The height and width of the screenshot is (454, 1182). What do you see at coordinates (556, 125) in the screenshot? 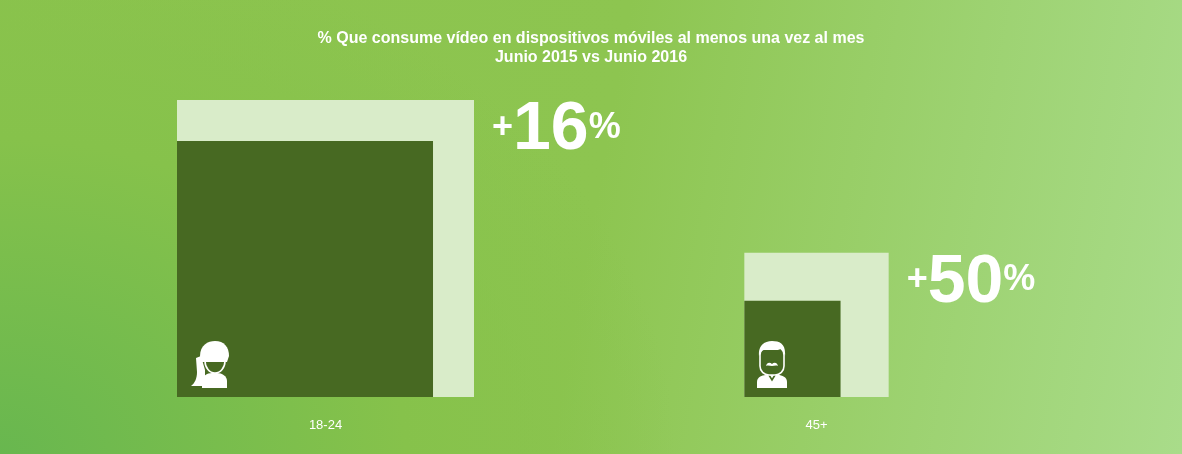
I see `annotation: +16%` at bounding box center [556, 125].